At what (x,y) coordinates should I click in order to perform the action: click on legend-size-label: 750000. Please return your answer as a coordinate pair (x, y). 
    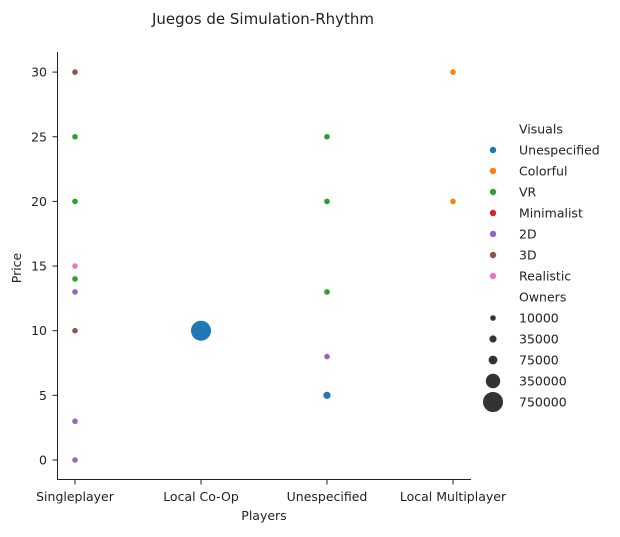
    Looking at the image, I should click on (543, 402).